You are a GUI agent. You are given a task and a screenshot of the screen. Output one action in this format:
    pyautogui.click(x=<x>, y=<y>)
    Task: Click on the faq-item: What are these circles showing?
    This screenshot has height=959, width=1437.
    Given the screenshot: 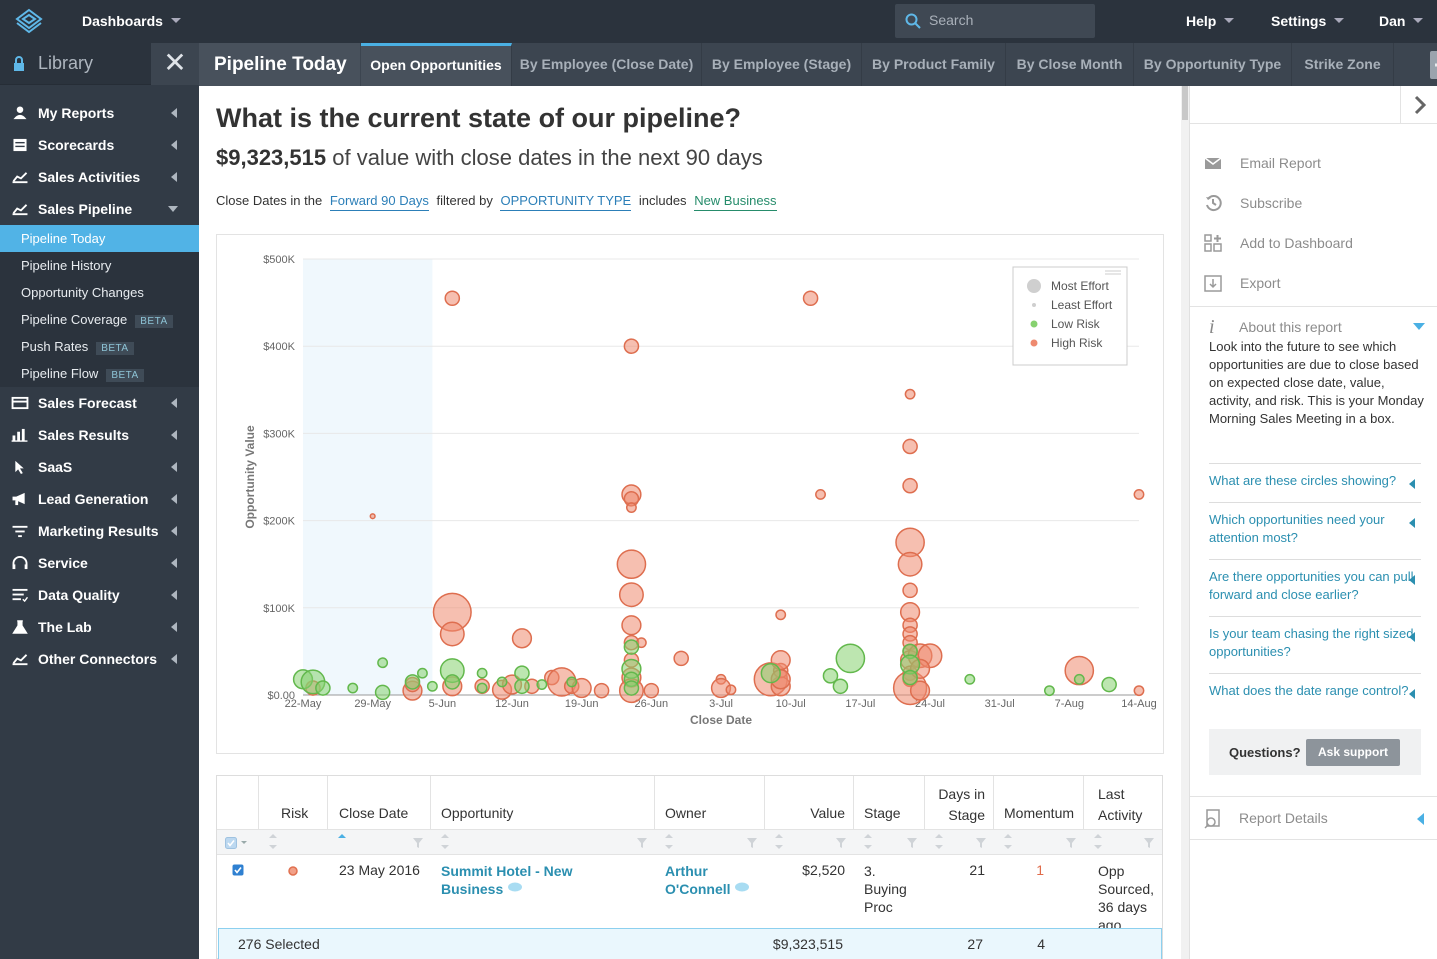 What is the action you would take?
    pyautogui.click(x=1315, y=476)
    